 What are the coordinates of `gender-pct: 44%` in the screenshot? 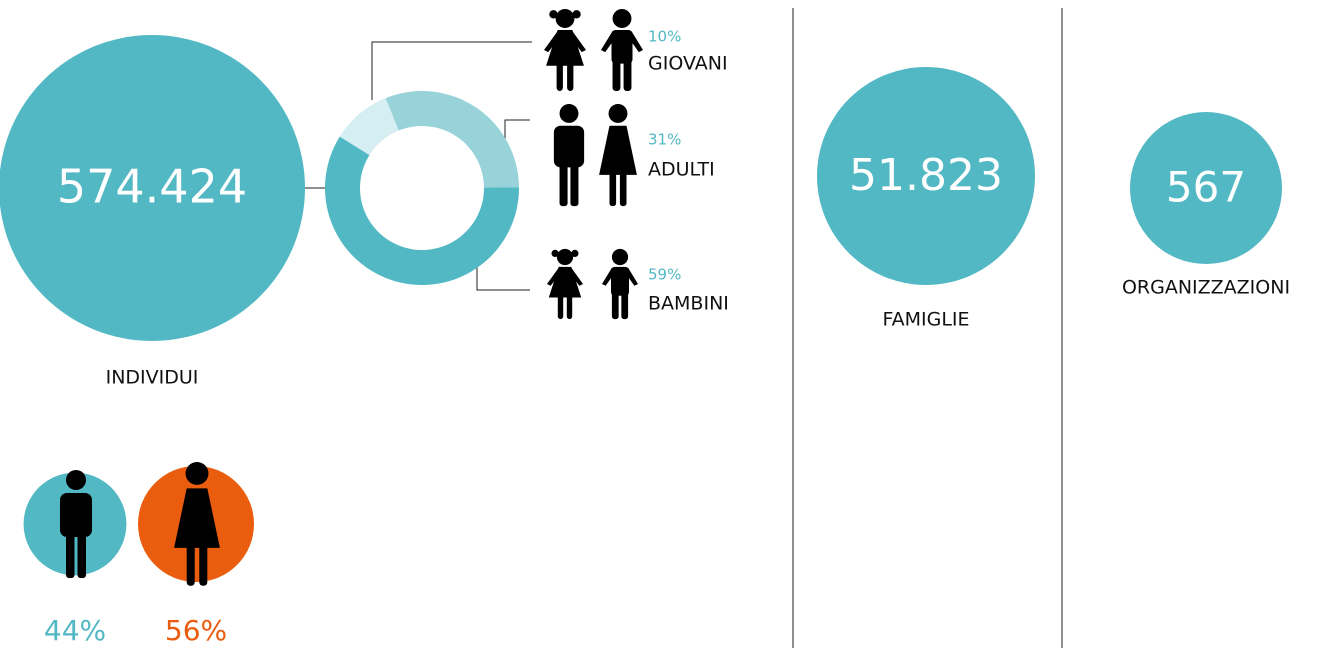 It's located at (75, 630).